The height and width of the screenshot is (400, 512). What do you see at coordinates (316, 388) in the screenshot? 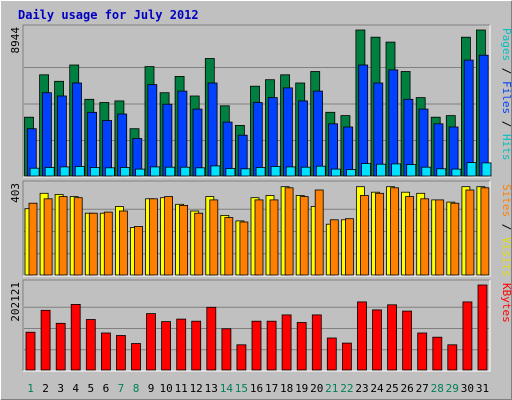
I see `x-tick-label: 20` at bounding box center [316, 388].